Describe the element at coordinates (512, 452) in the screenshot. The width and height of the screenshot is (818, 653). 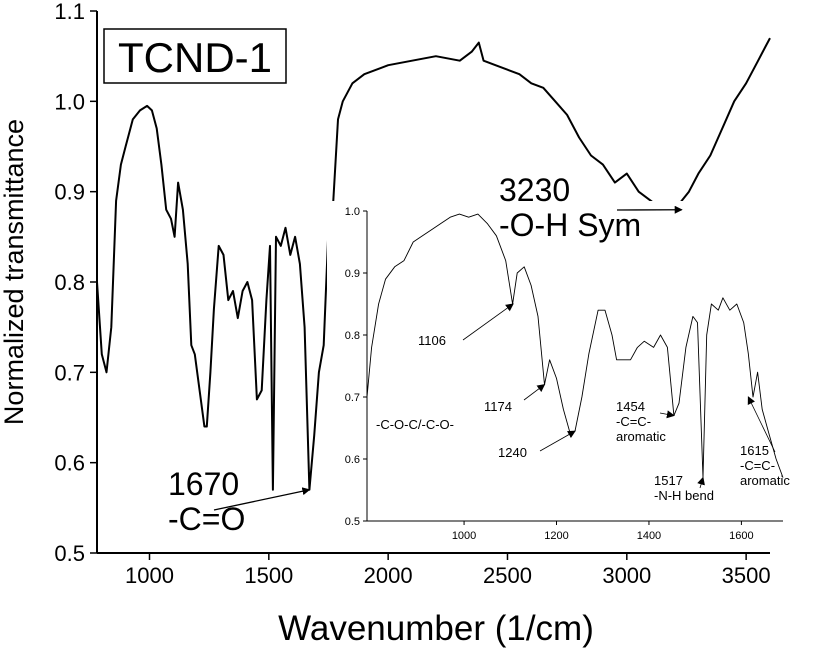
I see `inset-annotation-label: 1240` at that location.